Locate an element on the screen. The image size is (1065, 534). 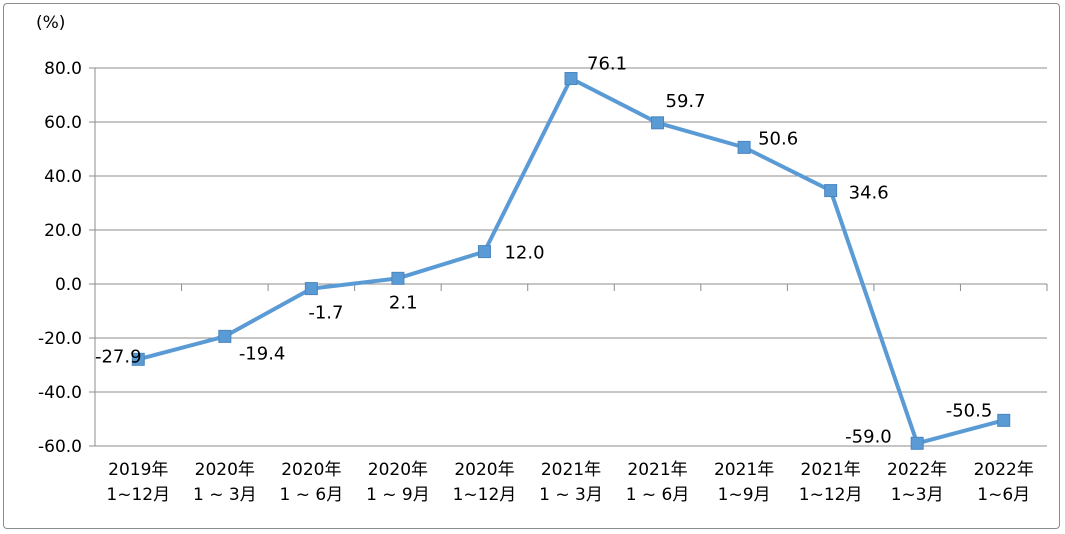
y-tick-label: 60.0 is located at coordinates (63, 123).